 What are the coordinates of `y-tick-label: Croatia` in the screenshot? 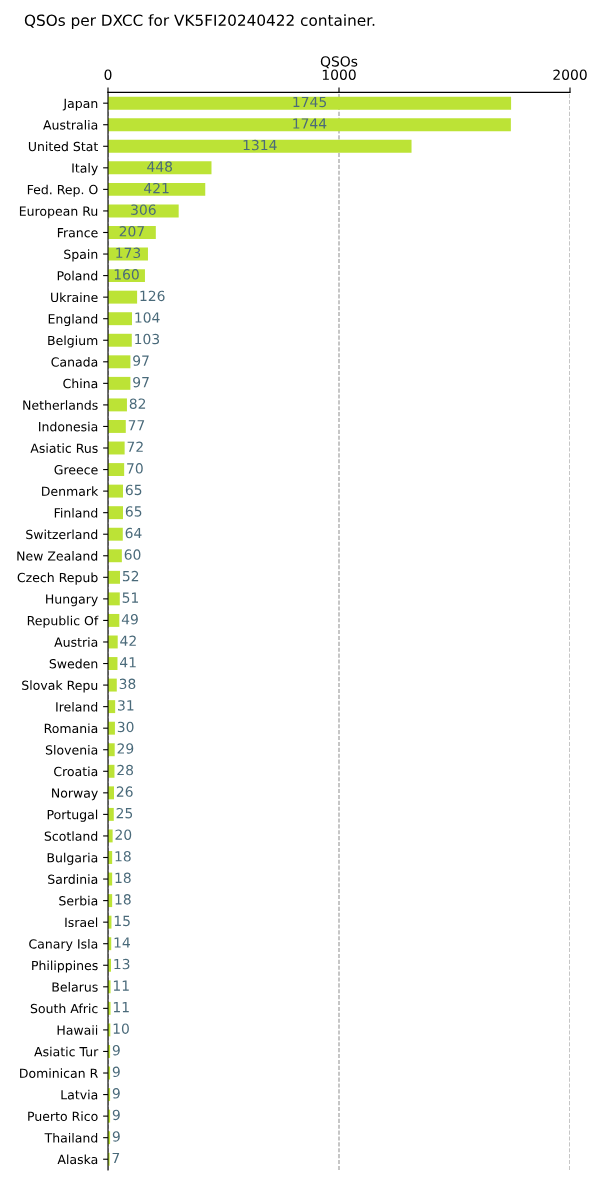 It's located at (76, 771).